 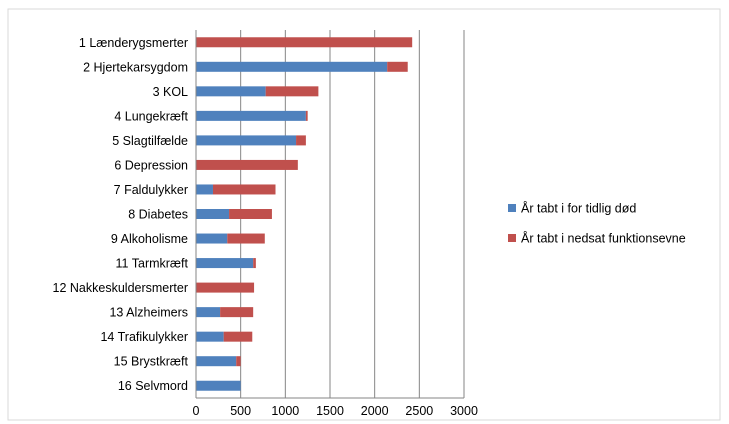 I want to click on x-tick-label: 1000, so click(x=285, y=411).